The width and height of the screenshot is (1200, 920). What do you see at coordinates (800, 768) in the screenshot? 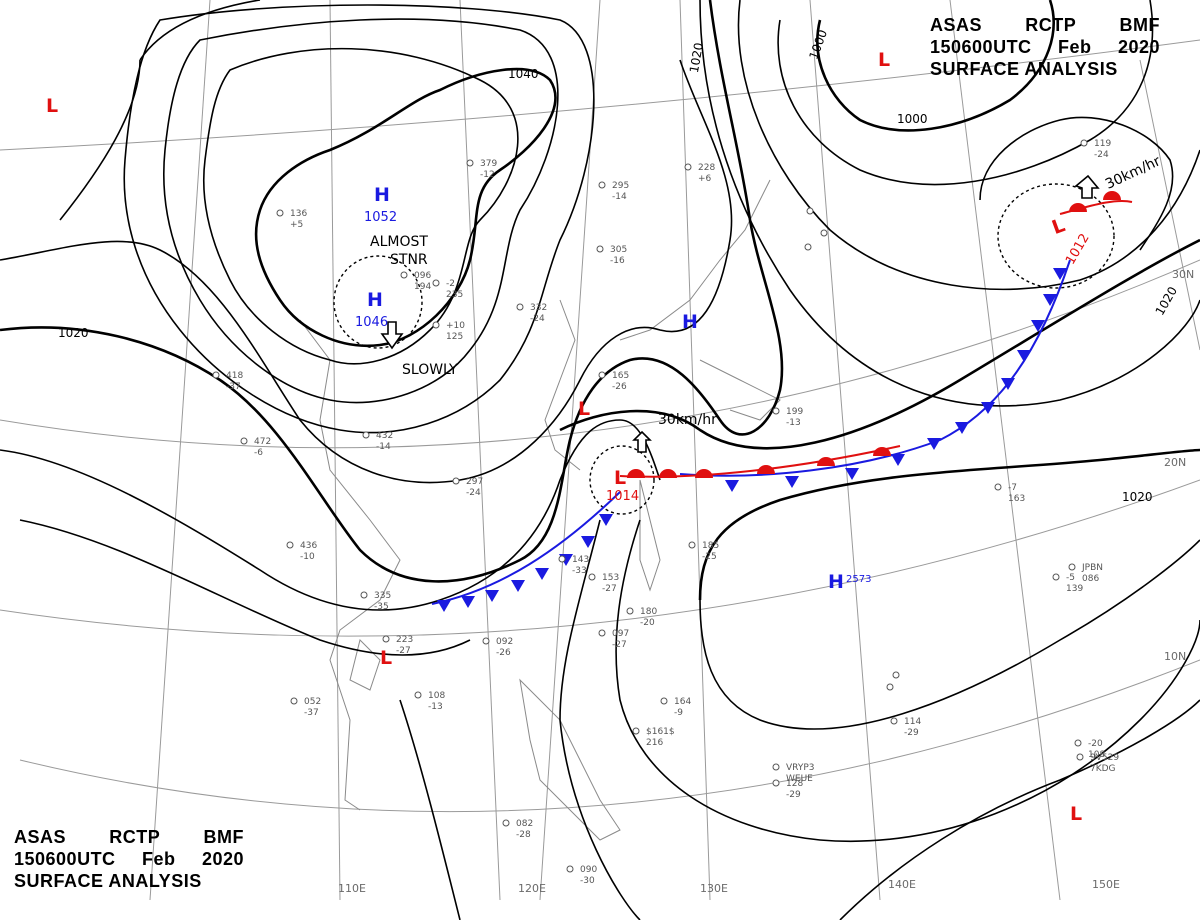
I see `station-value: VRYP3` at bounding box center [800, 768].